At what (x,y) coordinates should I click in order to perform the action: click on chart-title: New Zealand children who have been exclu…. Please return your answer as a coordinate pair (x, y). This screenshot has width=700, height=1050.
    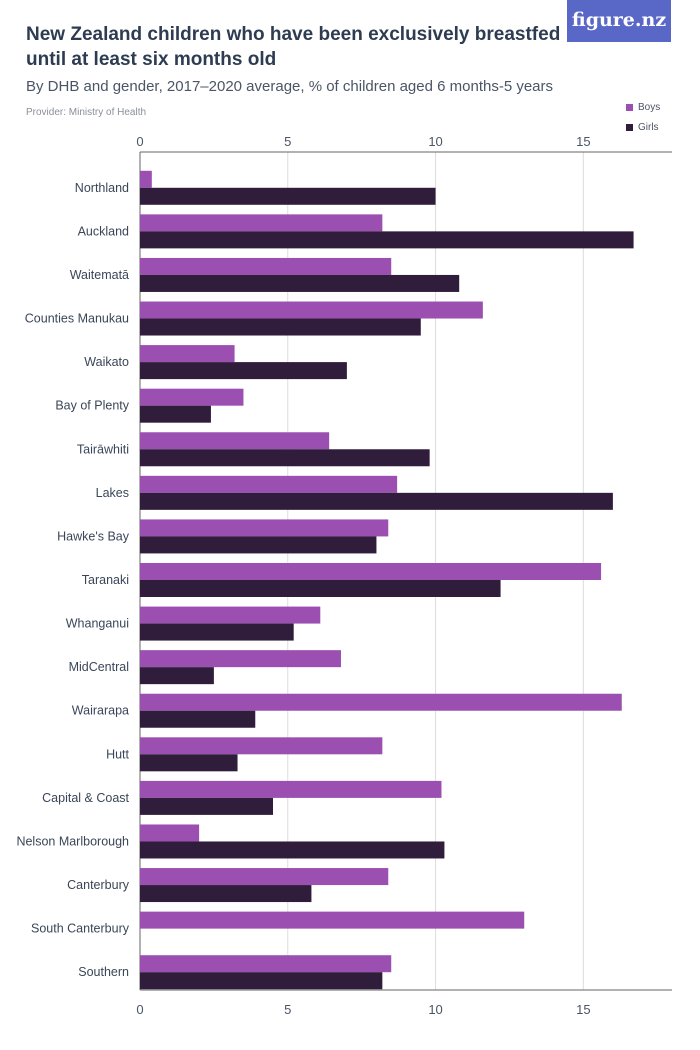
    Looking at the image, I should click on (293, 47).